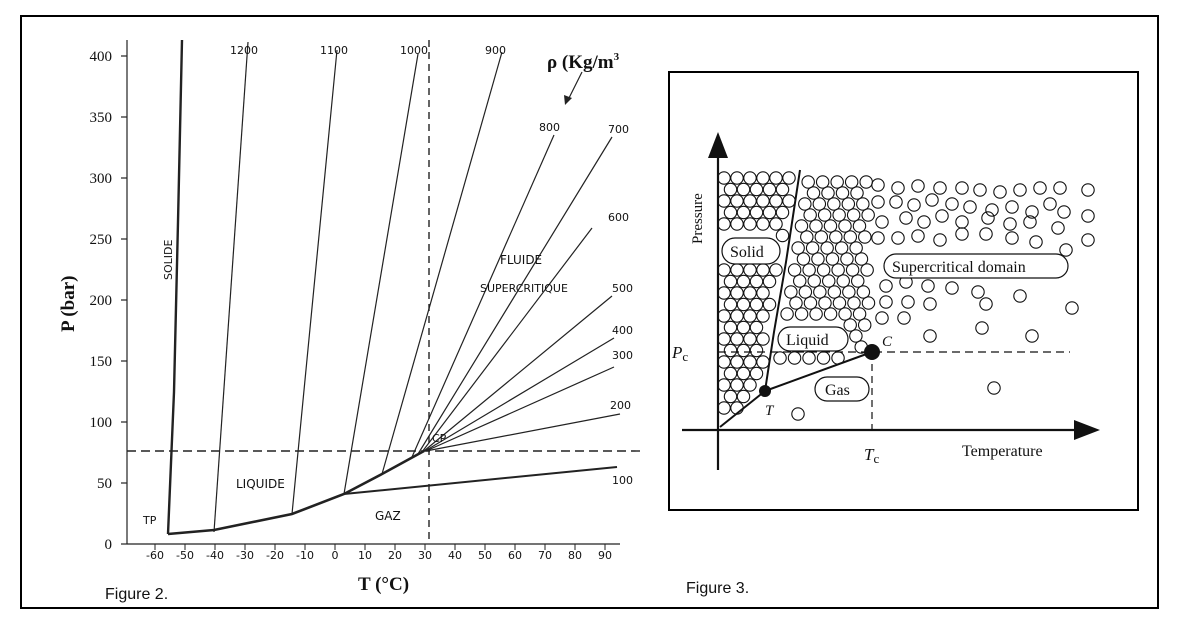 Image resolution: width=1181 pixels, height=621 pixels. Describe the element at coordinates (245, 555) in the screenshot. I see `f2-x-tick-label: -30` at that location.